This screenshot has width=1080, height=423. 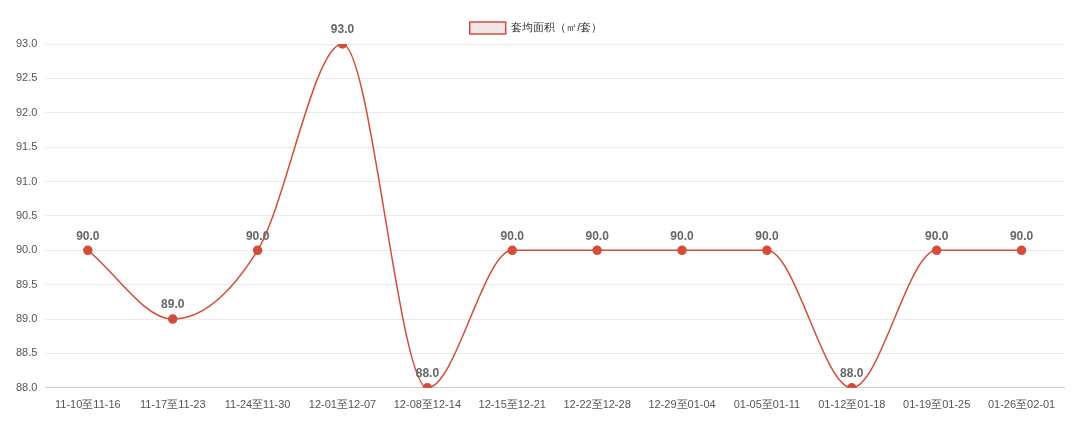 What do you see at coordinates (26, 43) in the screenshot?
I see `y-tick-label: 93.0` at bounding box center [26, 43].